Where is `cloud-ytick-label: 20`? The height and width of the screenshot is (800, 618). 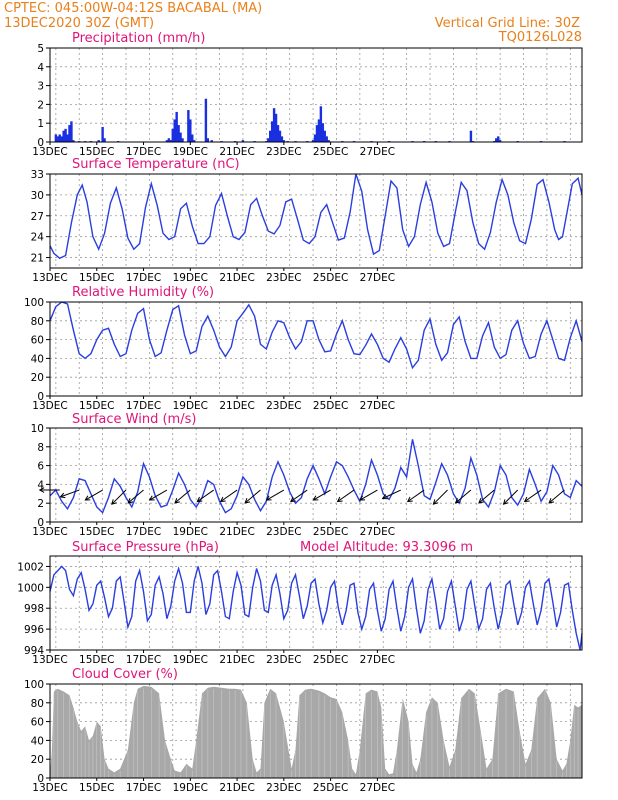
cloud-ytick-label: 20 is located at coordinates (37, 760).